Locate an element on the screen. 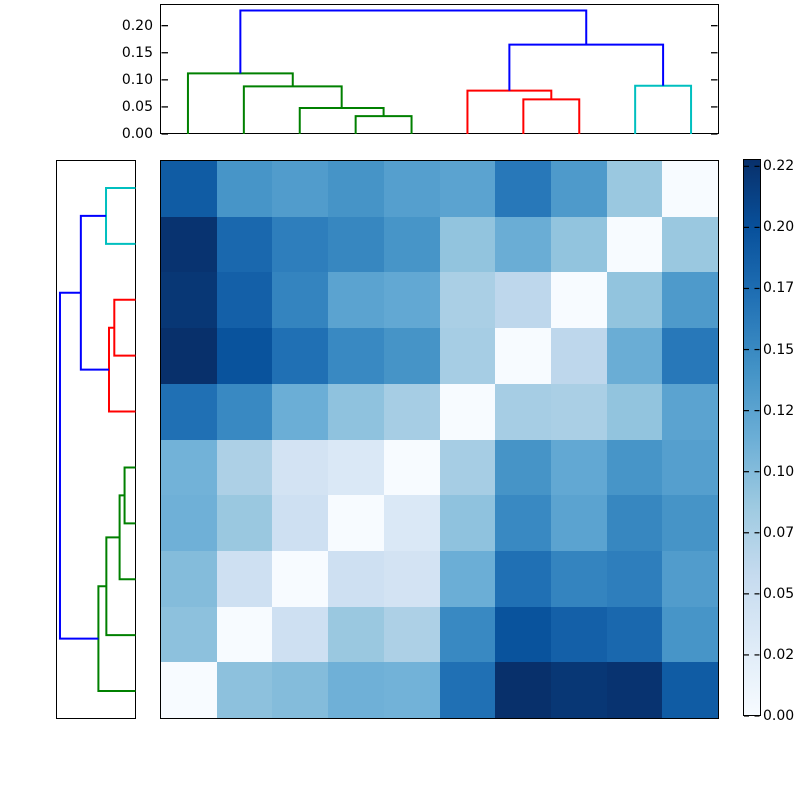 The image size is (800, 800). colorbar-tick-label: 0.12 is located at coordinates (779, 410).